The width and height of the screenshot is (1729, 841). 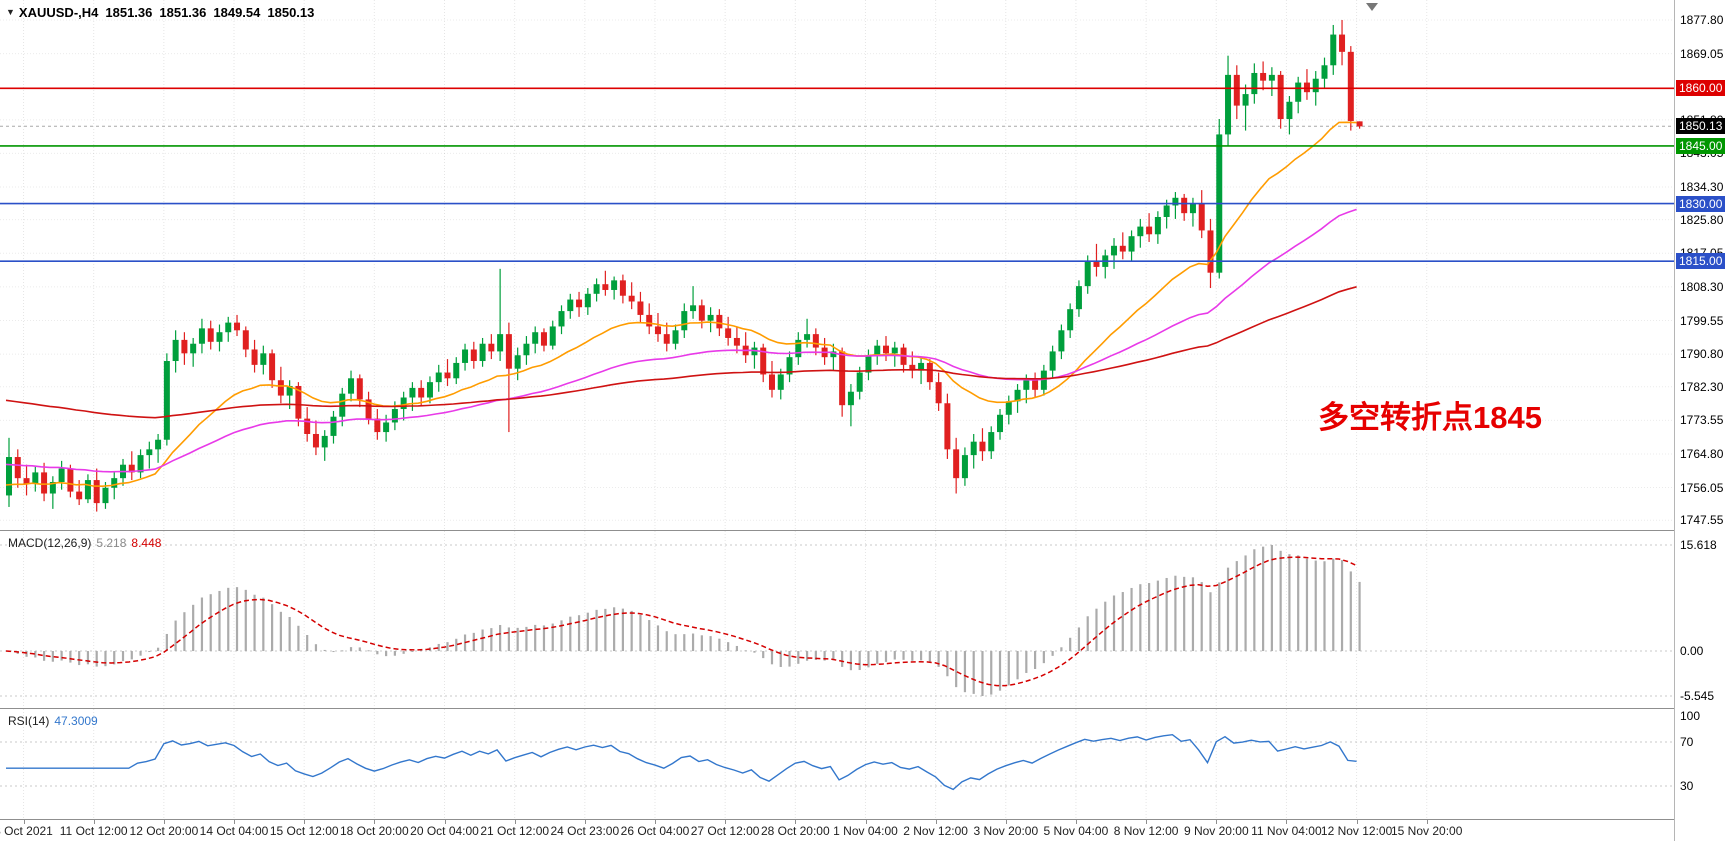 I want to click on current-price-badge: 1850.13, so click(x=1701, y=126).